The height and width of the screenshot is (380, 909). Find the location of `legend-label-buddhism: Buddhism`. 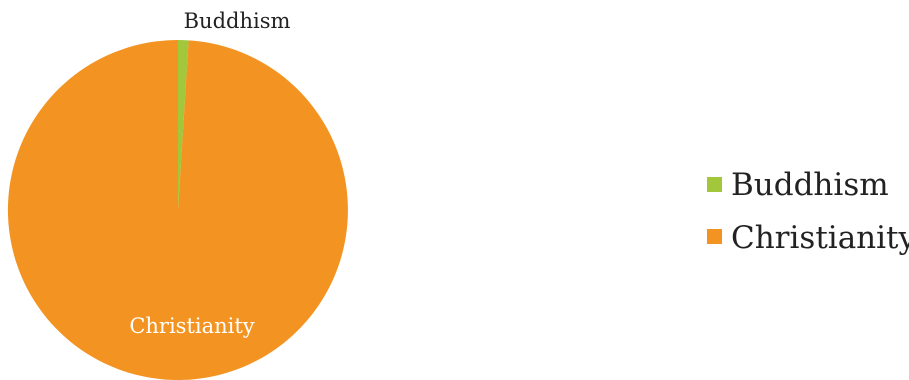

legend-label-buddhism: Buddhism is located at coordinates (810, 185).